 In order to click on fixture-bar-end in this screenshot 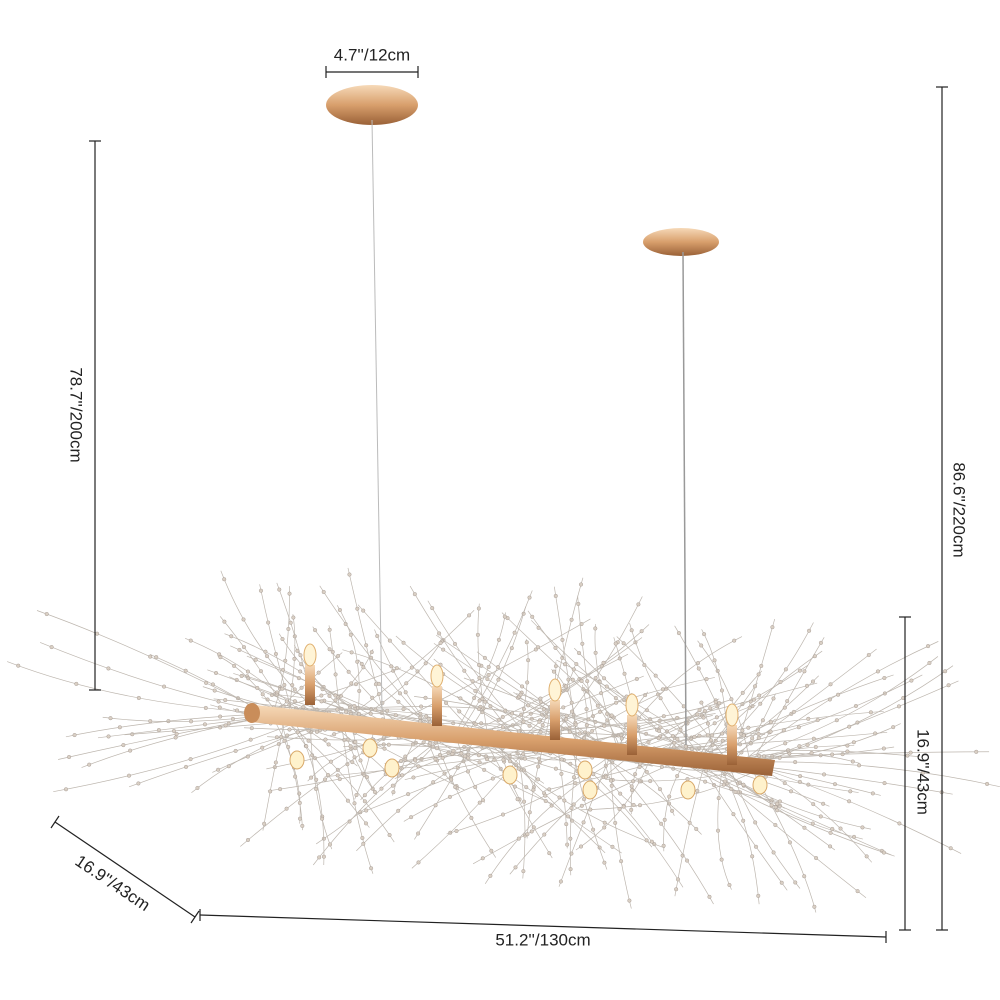, I will do `click(252, 713)`.